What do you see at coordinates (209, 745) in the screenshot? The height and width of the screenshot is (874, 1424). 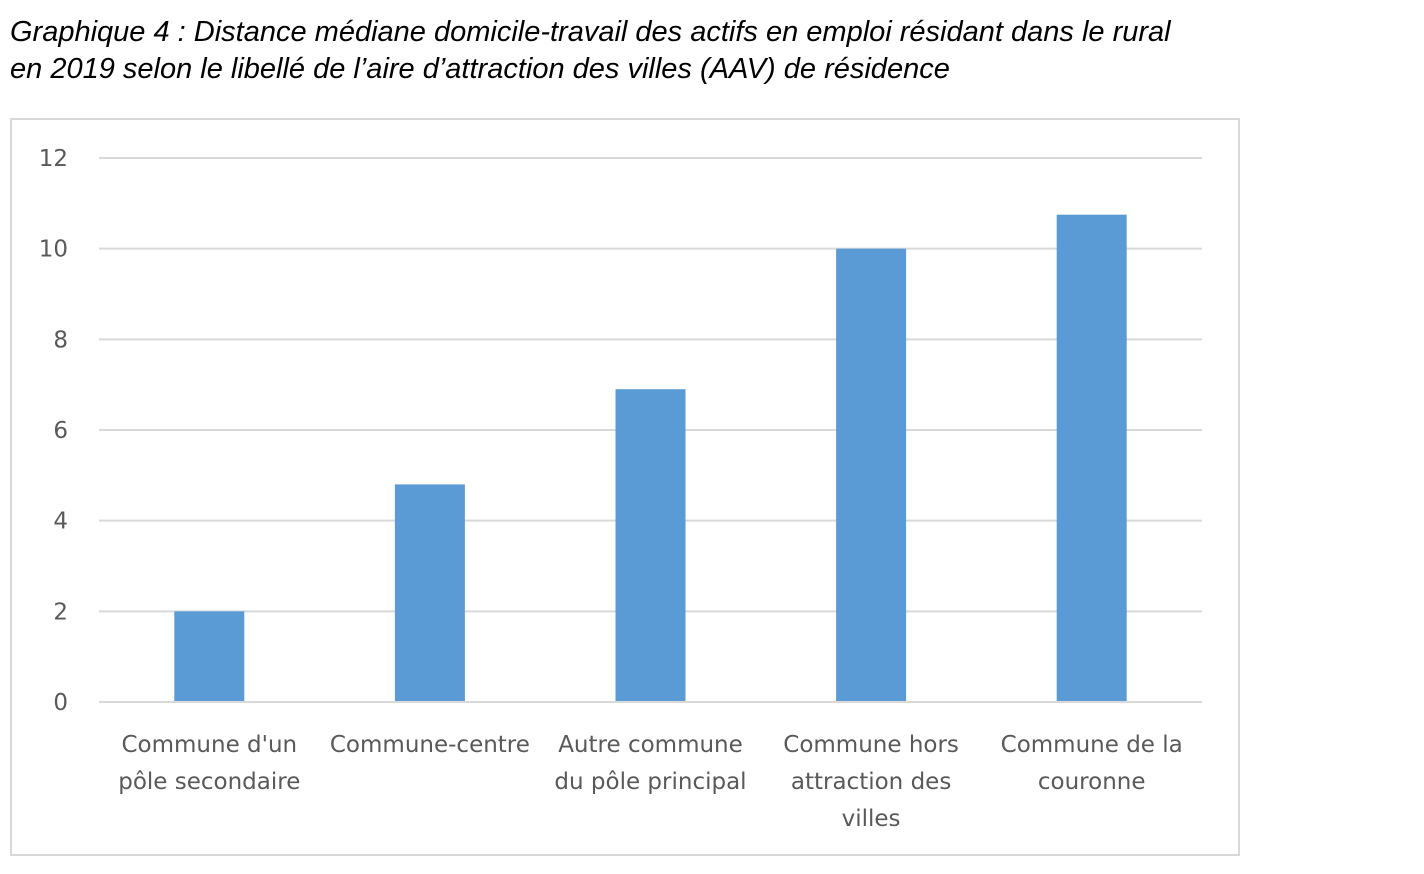 I see `x-category-label-line: Commune d'un` at bounding box center [209, 745].